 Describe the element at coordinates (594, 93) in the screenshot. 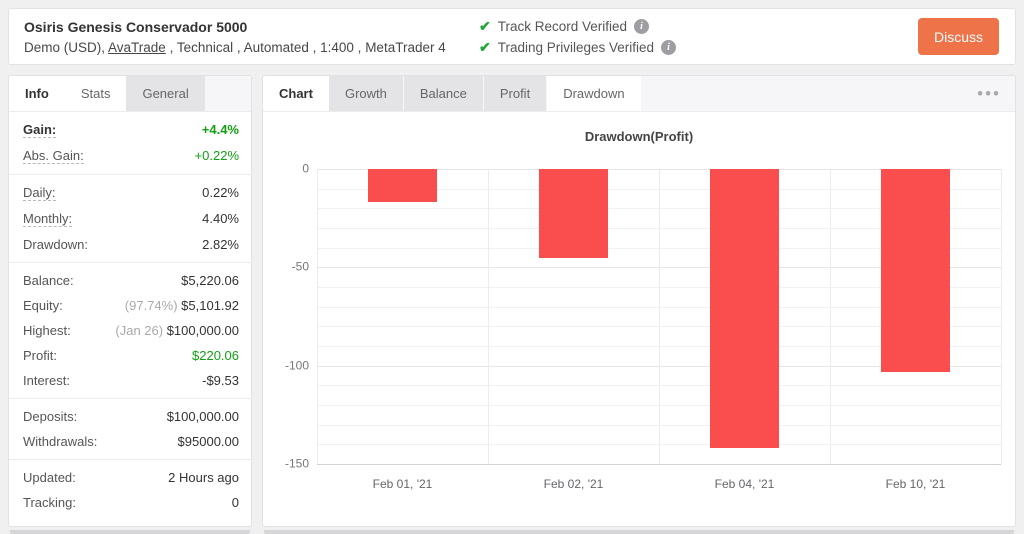

I see `chart-tab-drawdown: Drawdown` at that location.